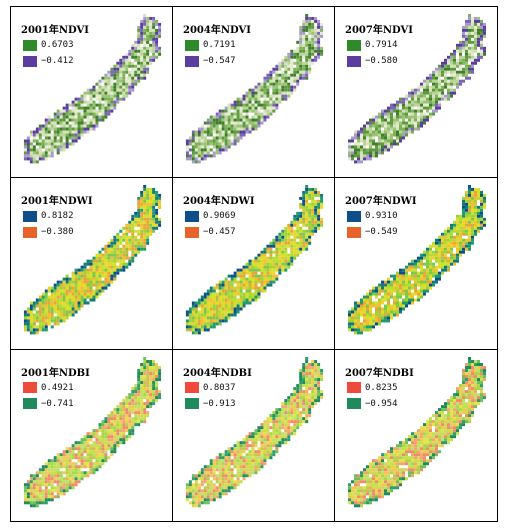  I want to click on legend-min-value: −0.741, so click(57, 403).